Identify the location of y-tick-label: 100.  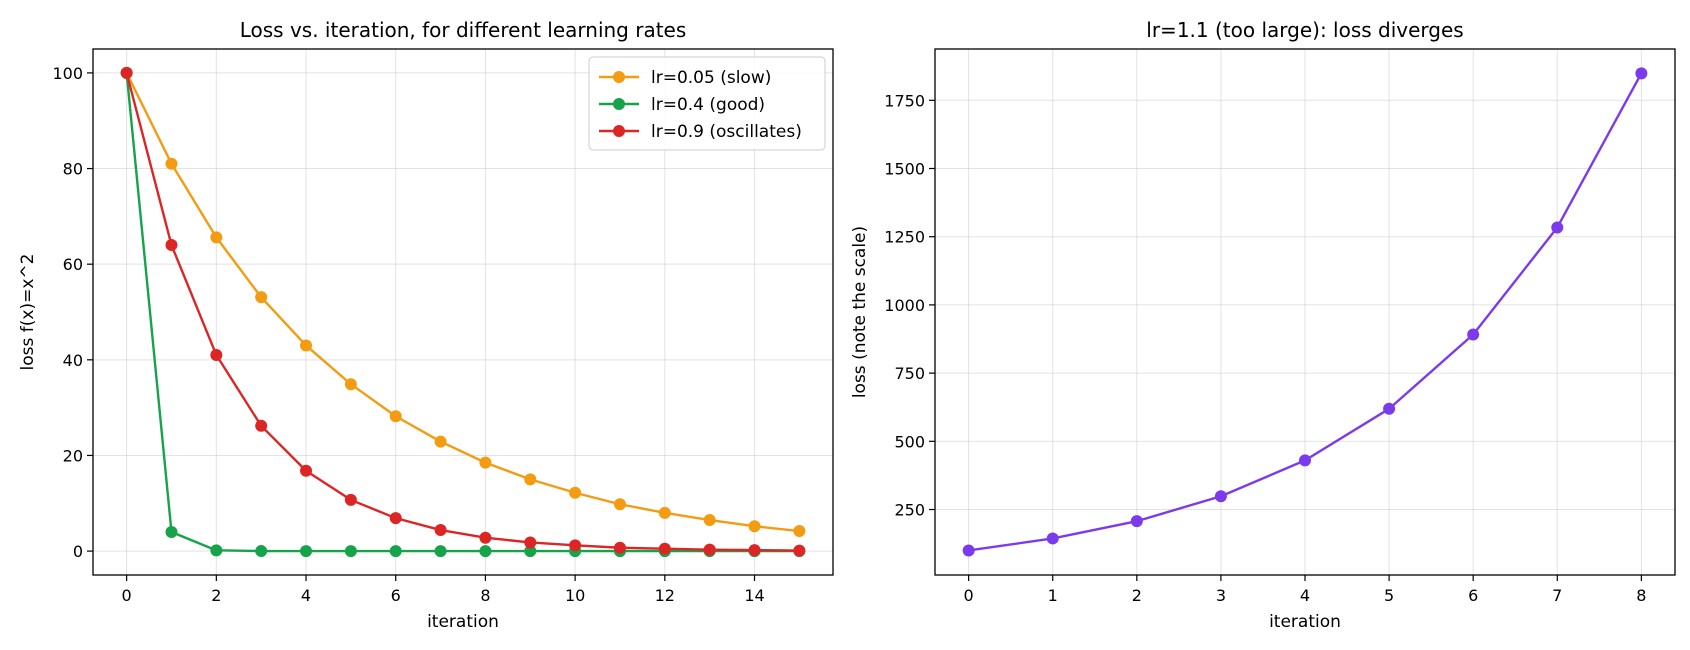
(67, 73).